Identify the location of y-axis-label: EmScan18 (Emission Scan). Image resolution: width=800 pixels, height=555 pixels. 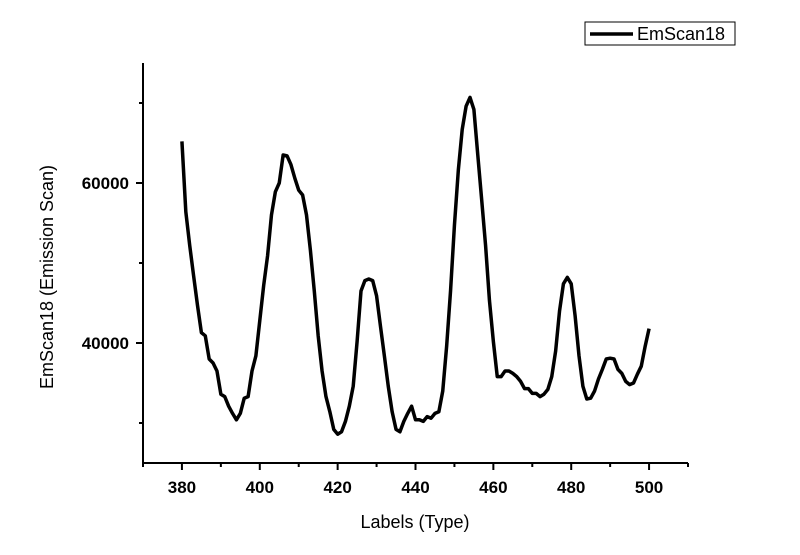
(47, 277).